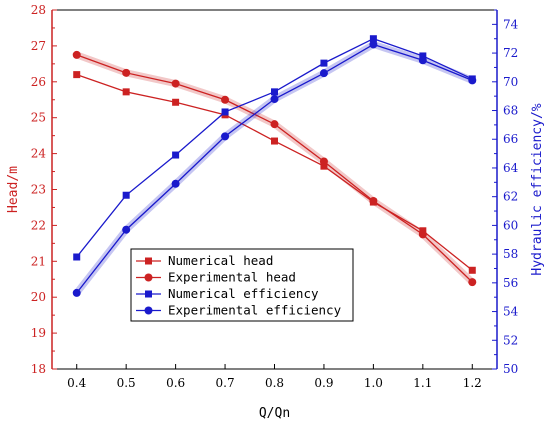  Describe the element at coordinates (511, 312) in the screenshot. I see `right-y-tick-label: 54` at that location.